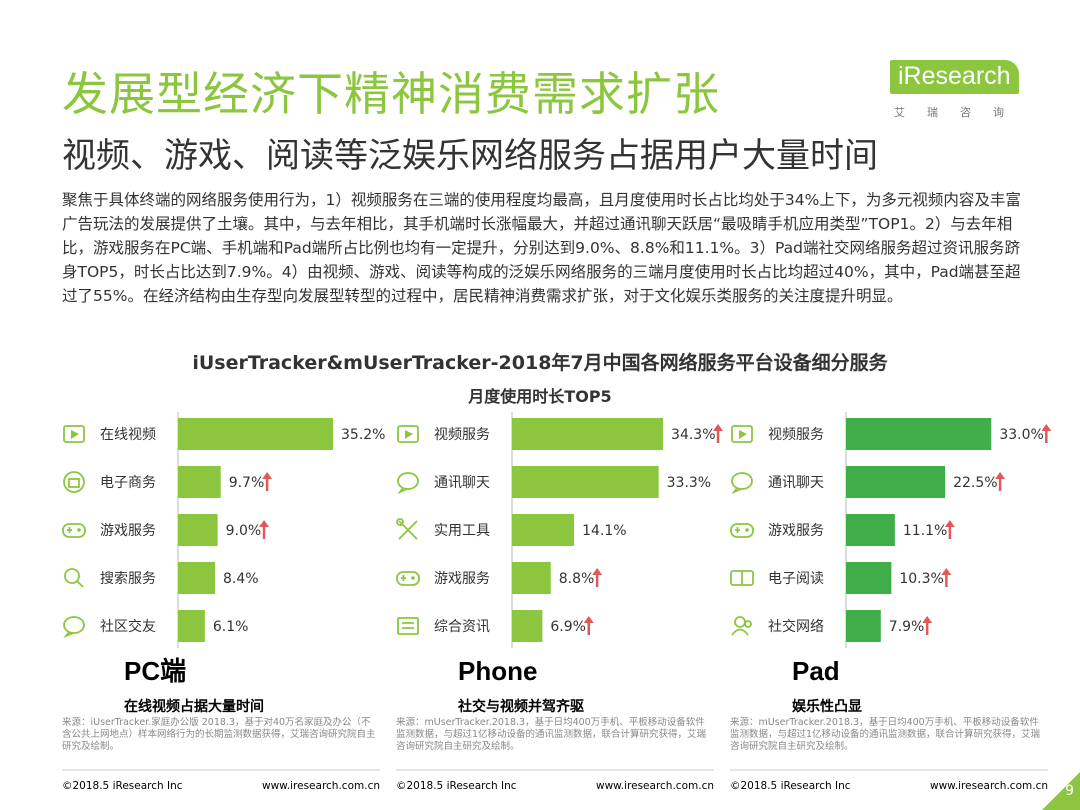 The height and width of the screenshot is (810, 1080). Describe the element at coordinates (540, 396) in the screenshot. I see `chart-title-line2: 月度使用时长TOP5` at that location.